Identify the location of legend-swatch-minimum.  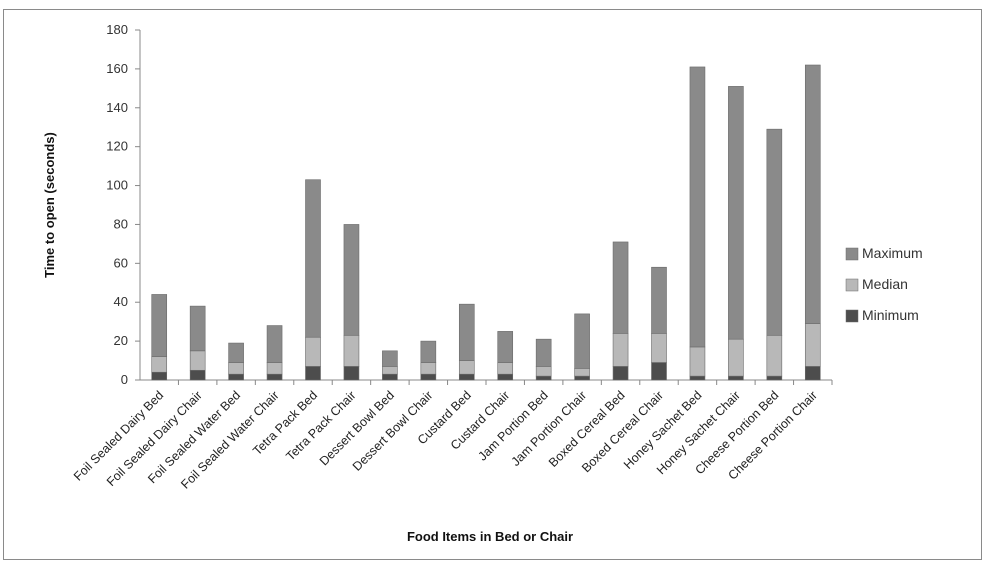
(852, 316).